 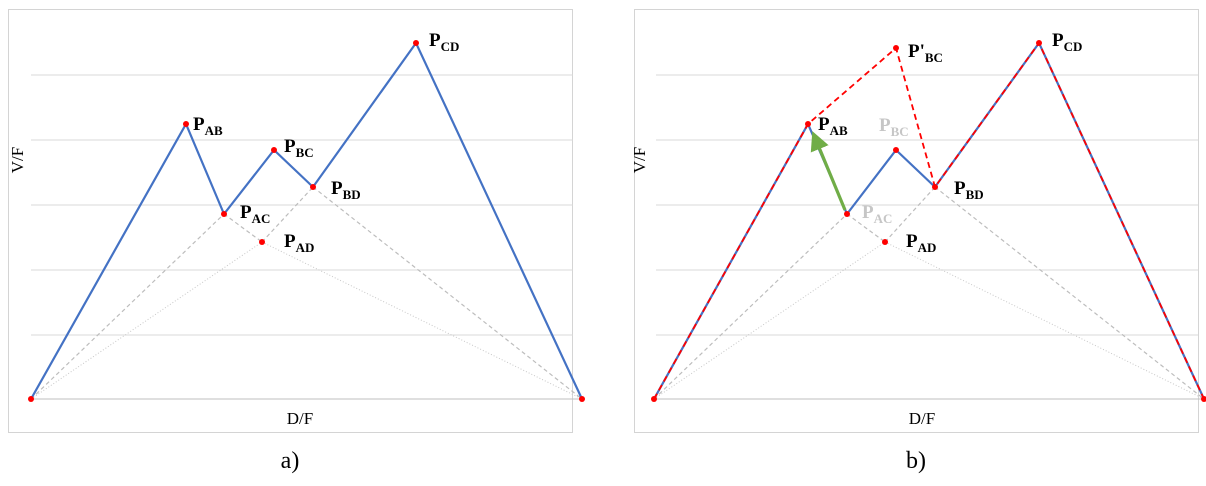 What do you see at coordinates (894, 127) in the screenshot?
I see `label-p-bc: PBC` at bounding box center [894, 127].